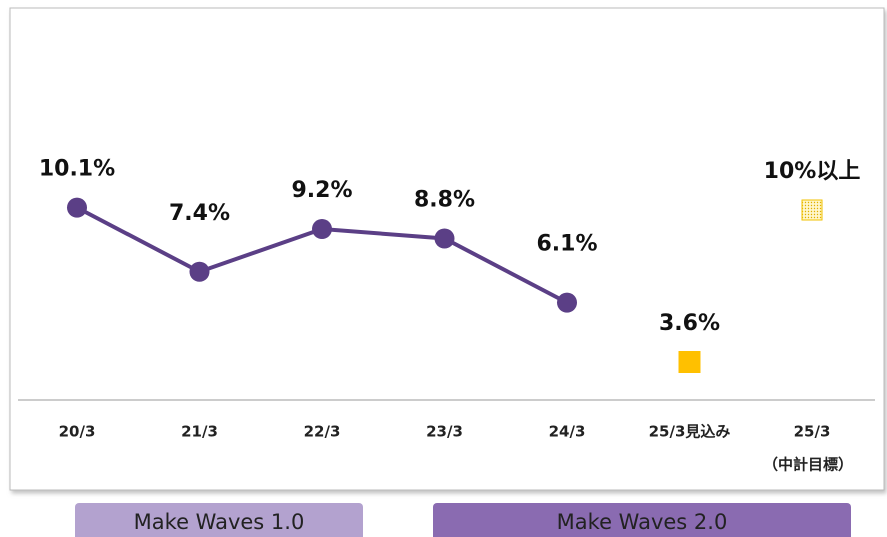  Describe the element at coordinates (199, 432) in the screenshot. I see `x-tick-label: 21/3` at that location.